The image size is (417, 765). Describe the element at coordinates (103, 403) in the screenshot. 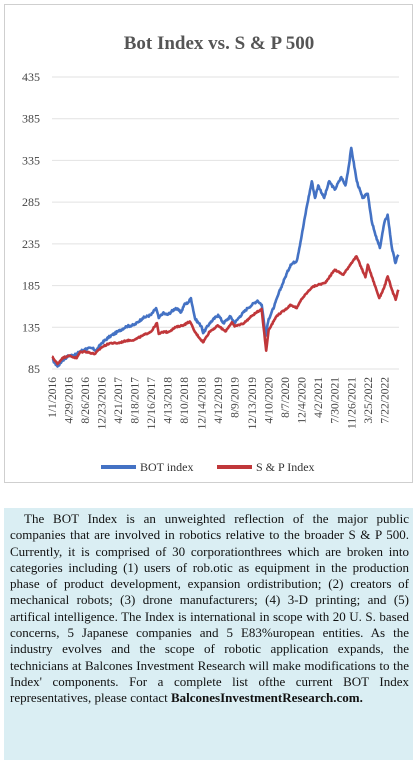

I see `x-tick-label: 12/23/2016` at that location.